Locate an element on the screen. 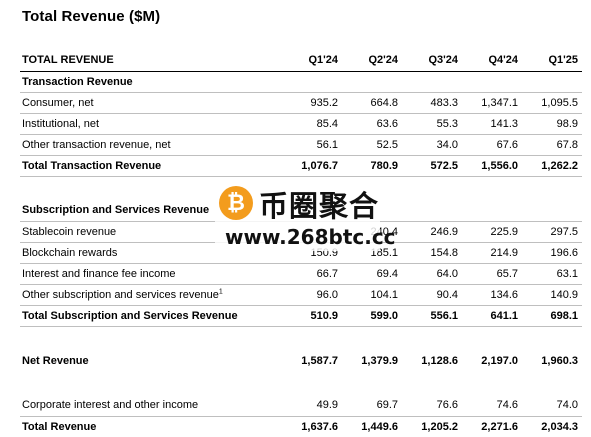 The width and height of the screenshot is (591, 437). cell-value: 74.6 is located at coordinates (492, 406).